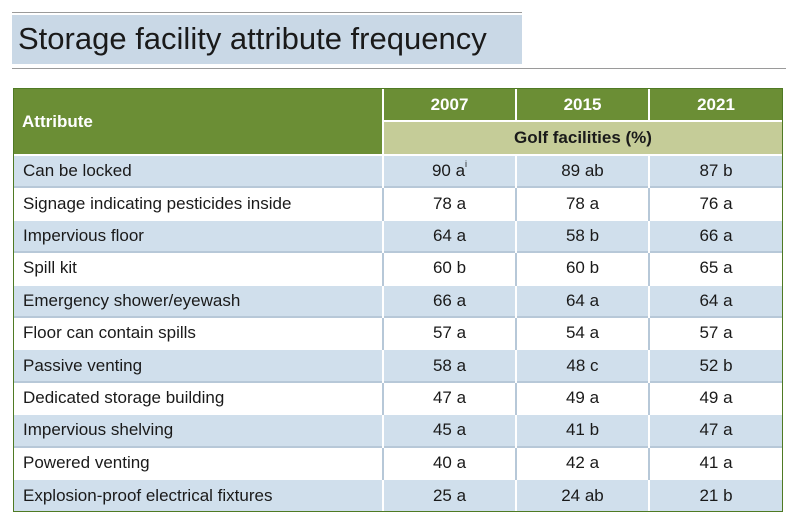  Describe the element at coordinates (199, 170) in the screenshot. I see `attribute-cell: Can be locked` at that location.